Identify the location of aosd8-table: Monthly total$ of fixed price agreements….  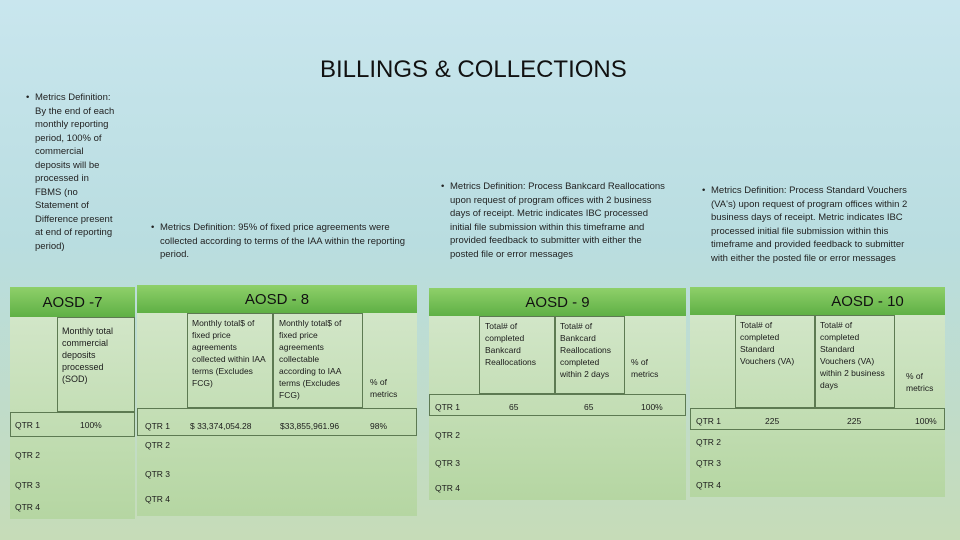
(277, 414).